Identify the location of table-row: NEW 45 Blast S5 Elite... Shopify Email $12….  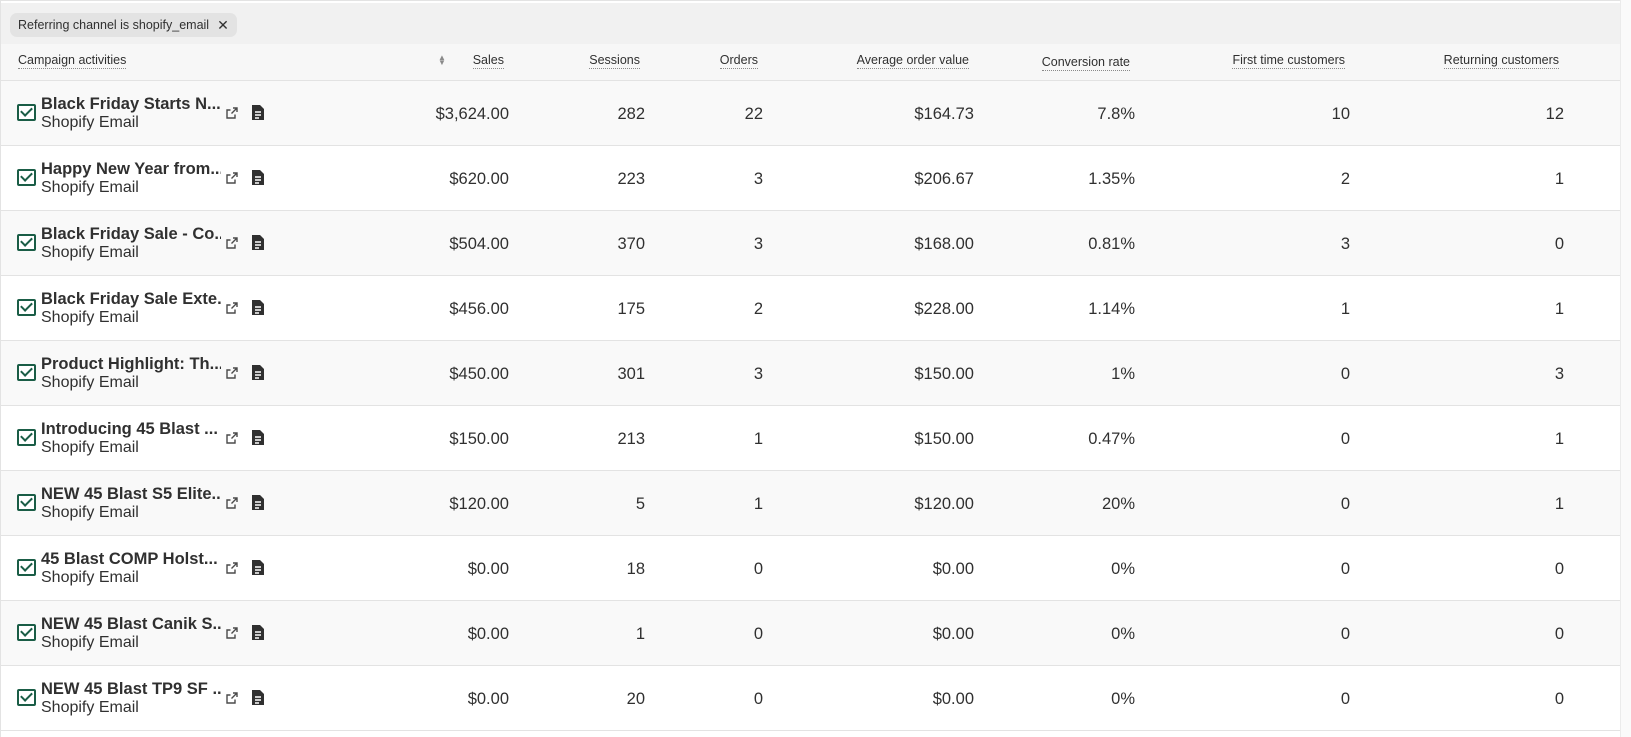
(810, 503).